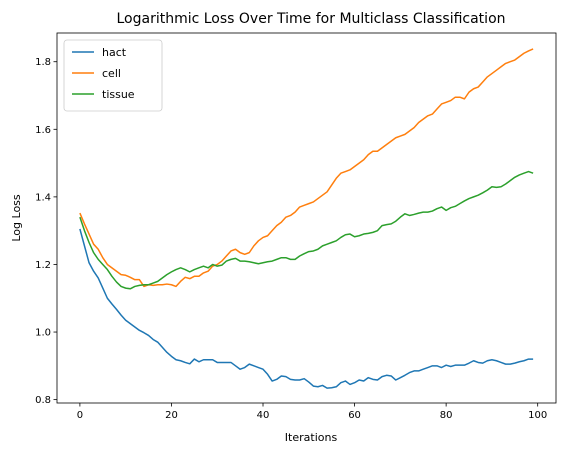 The width and height of the screenshot is (567, 455). I want to click on x-axis-label: Iterations, so click(311, 437).